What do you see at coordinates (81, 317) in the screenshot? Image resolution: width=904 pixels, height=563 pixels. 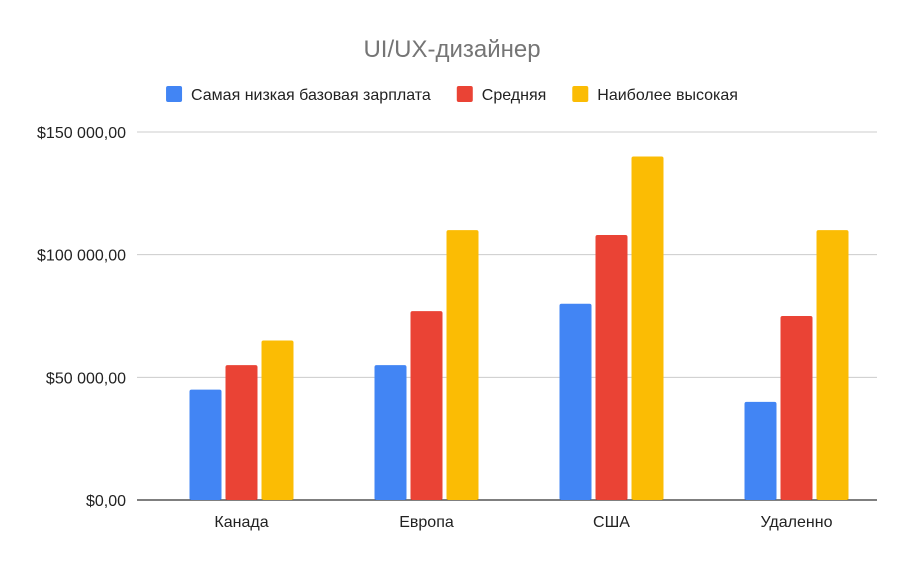 I see `y-axis: $0,00 $50 000,00 $100 000,00 $150 000,00` at bounding box center [81, 317].